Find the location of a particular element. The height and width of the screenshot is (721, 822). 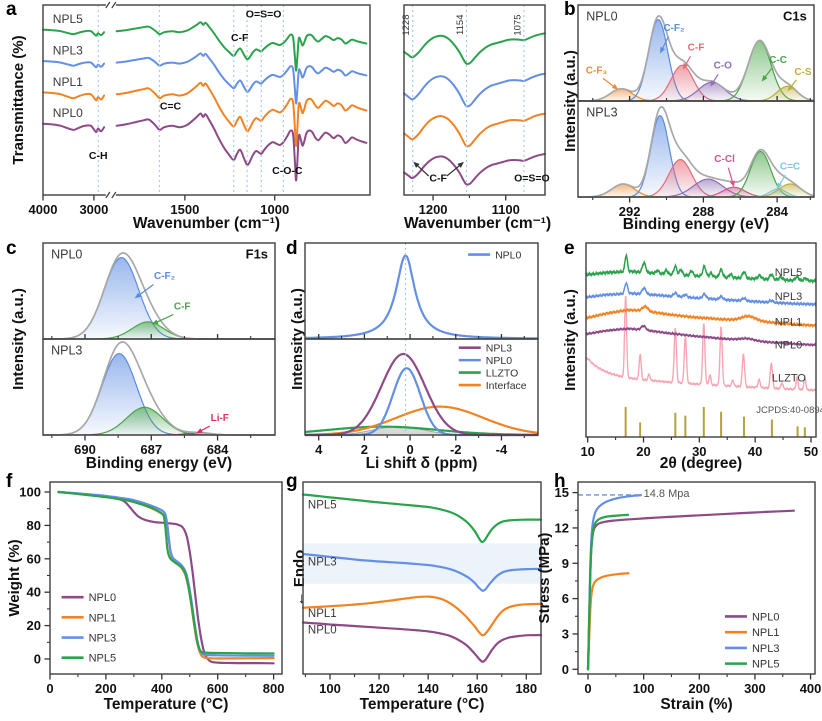

panel-e-xlabel: 2θ (degree) is located at coordinates (701, 463).